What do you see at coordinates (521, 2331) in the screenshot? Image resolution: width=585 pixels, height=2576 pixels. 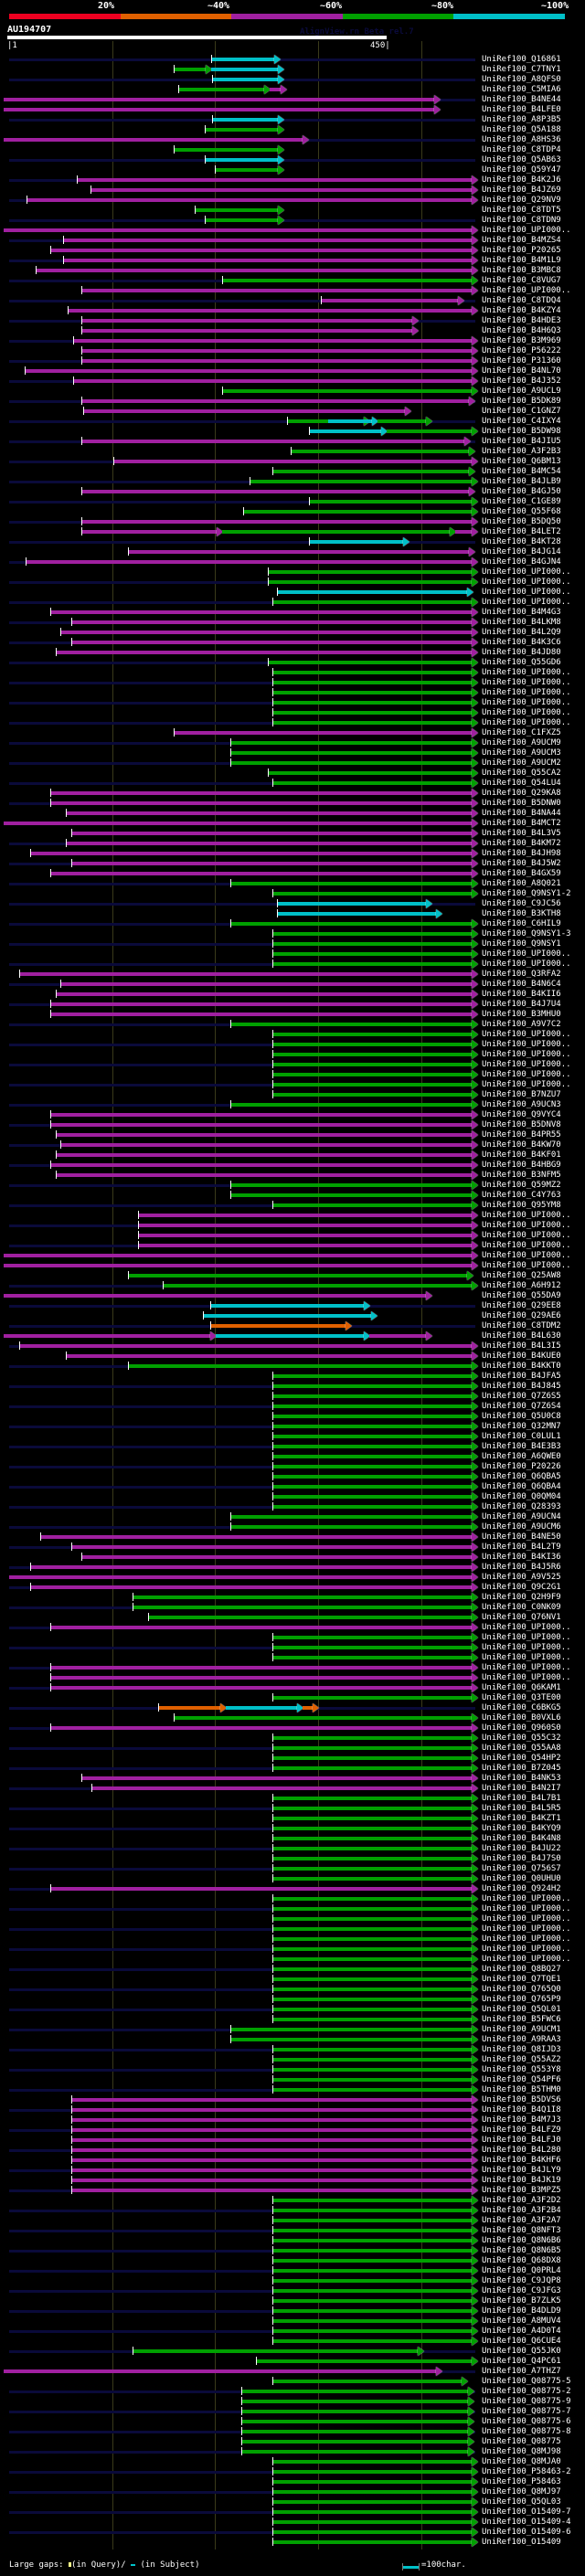 I see `hit-label: UniRef100_A4D0T4` at bounding box center [521, 2331].